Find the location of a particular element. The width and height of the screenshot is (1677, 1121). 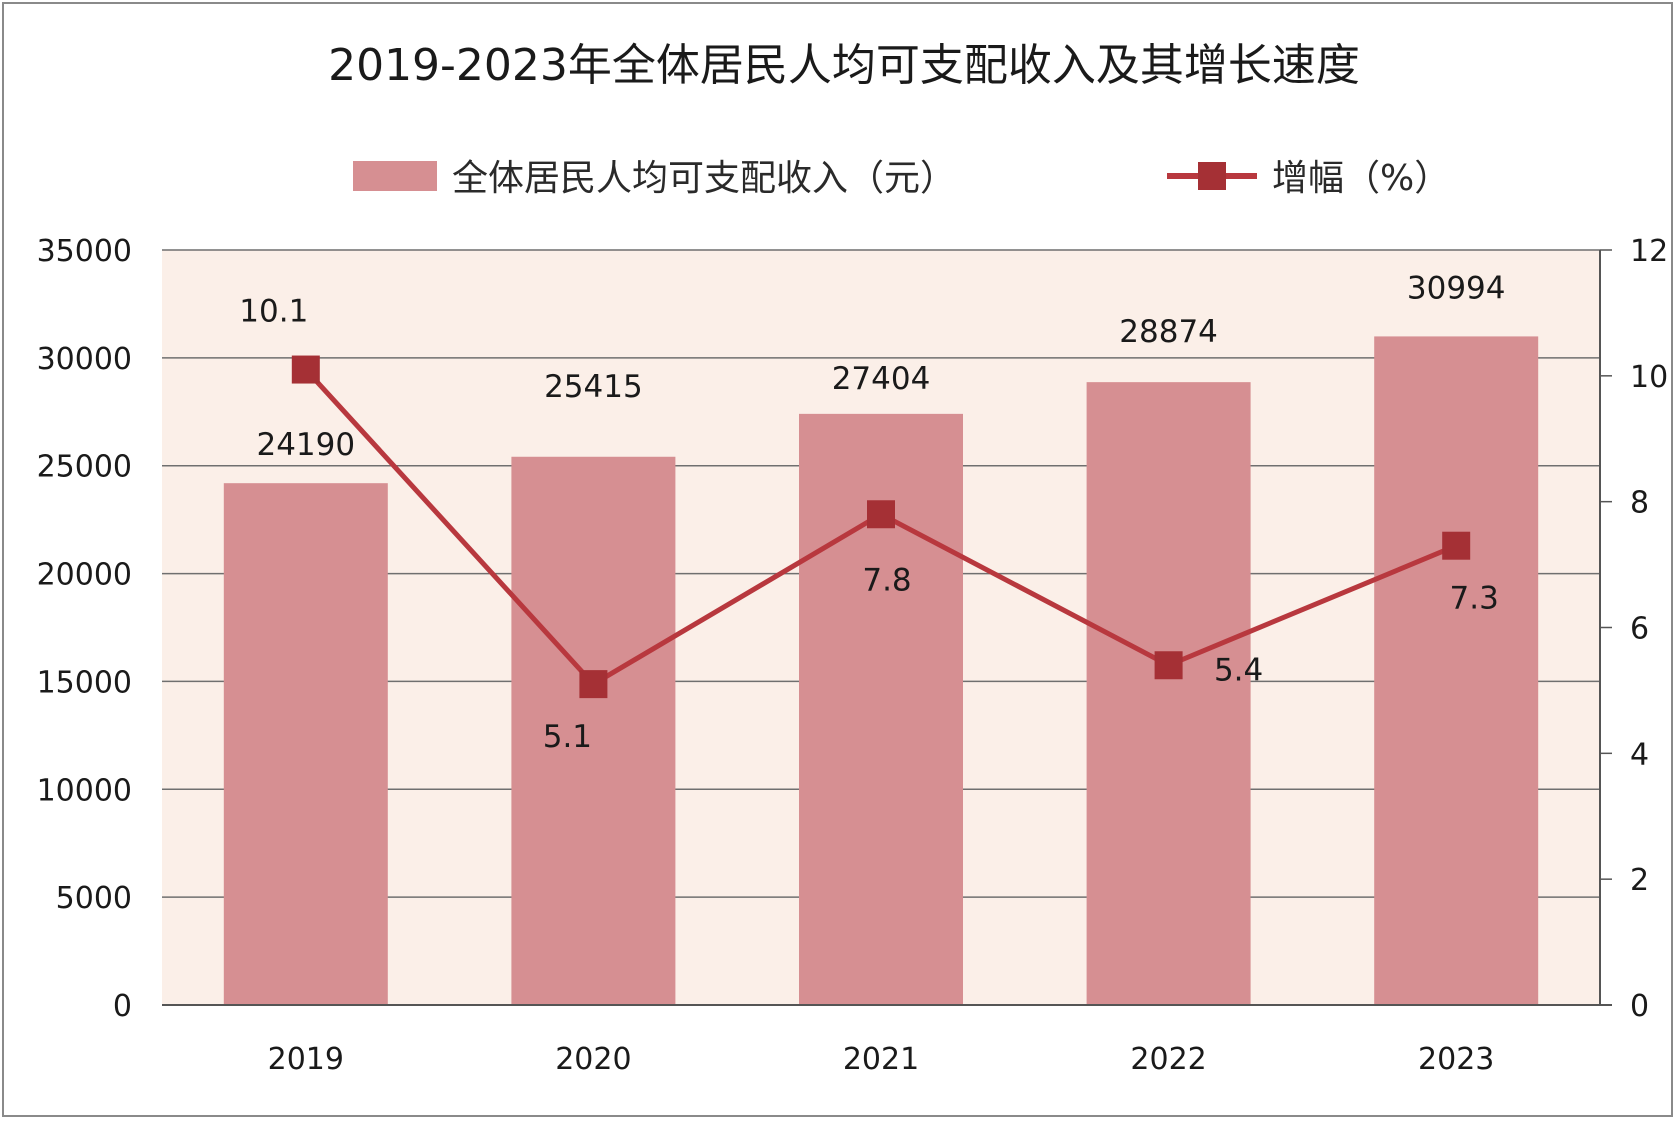

growth-value-label-2019: 10.1 is located at coordinates (273, 312).